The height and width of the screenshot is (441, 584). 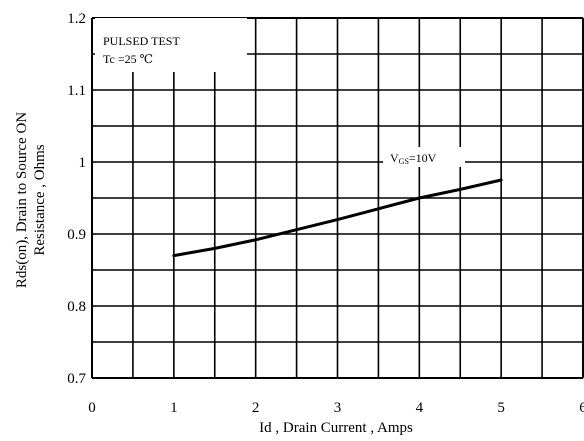 I want to click on y-tick-label: 1, so click(x=83, y=163).